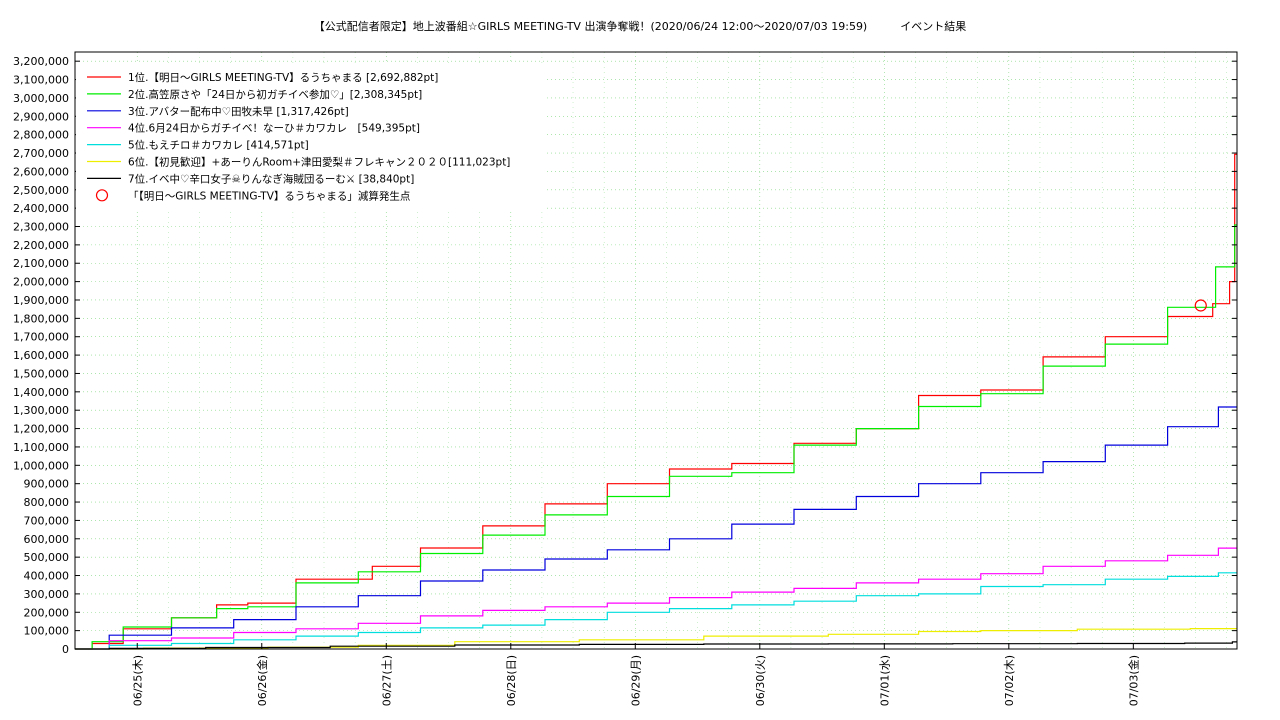  I want to click on y-tick-label: 100,000, so click(47, 631).